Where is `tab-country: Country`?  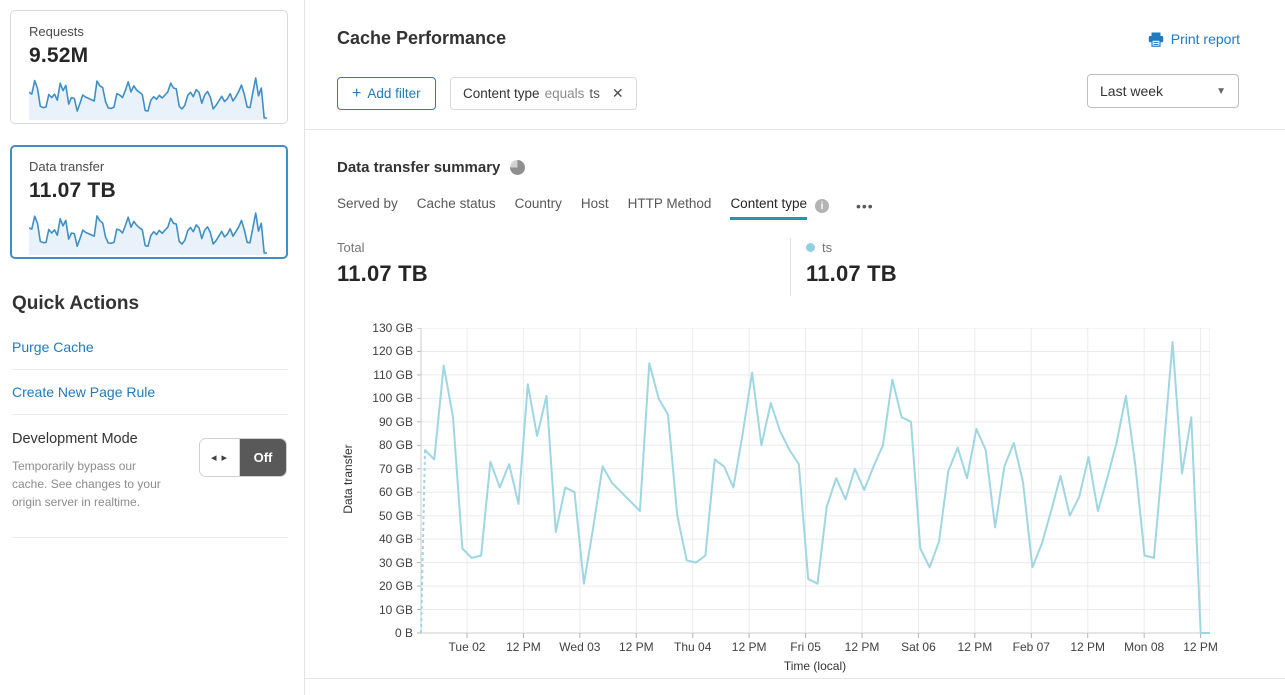
tab-country: Country is located at coordinates (538, 208).